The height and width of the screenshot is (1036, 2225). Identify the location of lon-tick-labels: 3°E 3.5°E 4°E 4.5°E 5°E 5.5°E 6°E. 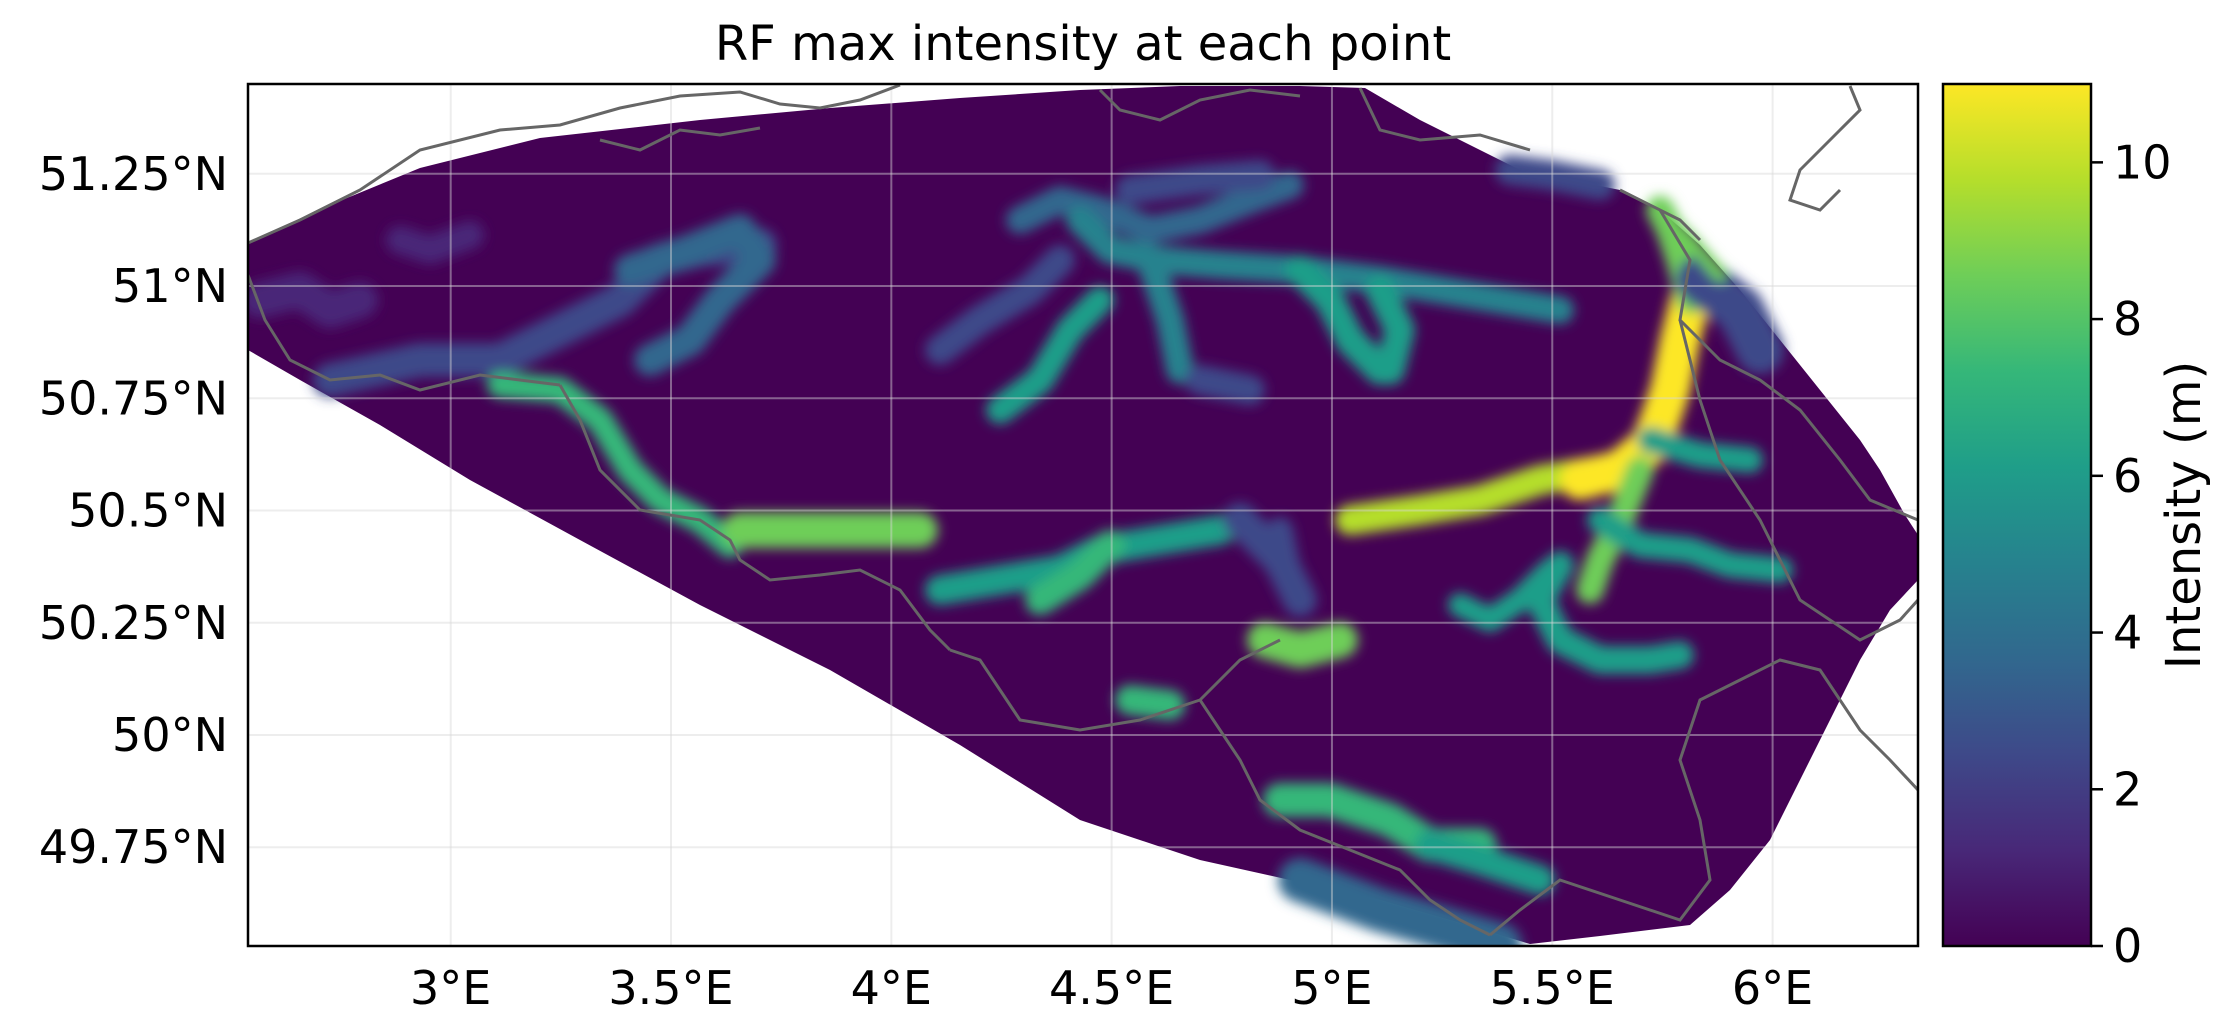
(1111, 988).